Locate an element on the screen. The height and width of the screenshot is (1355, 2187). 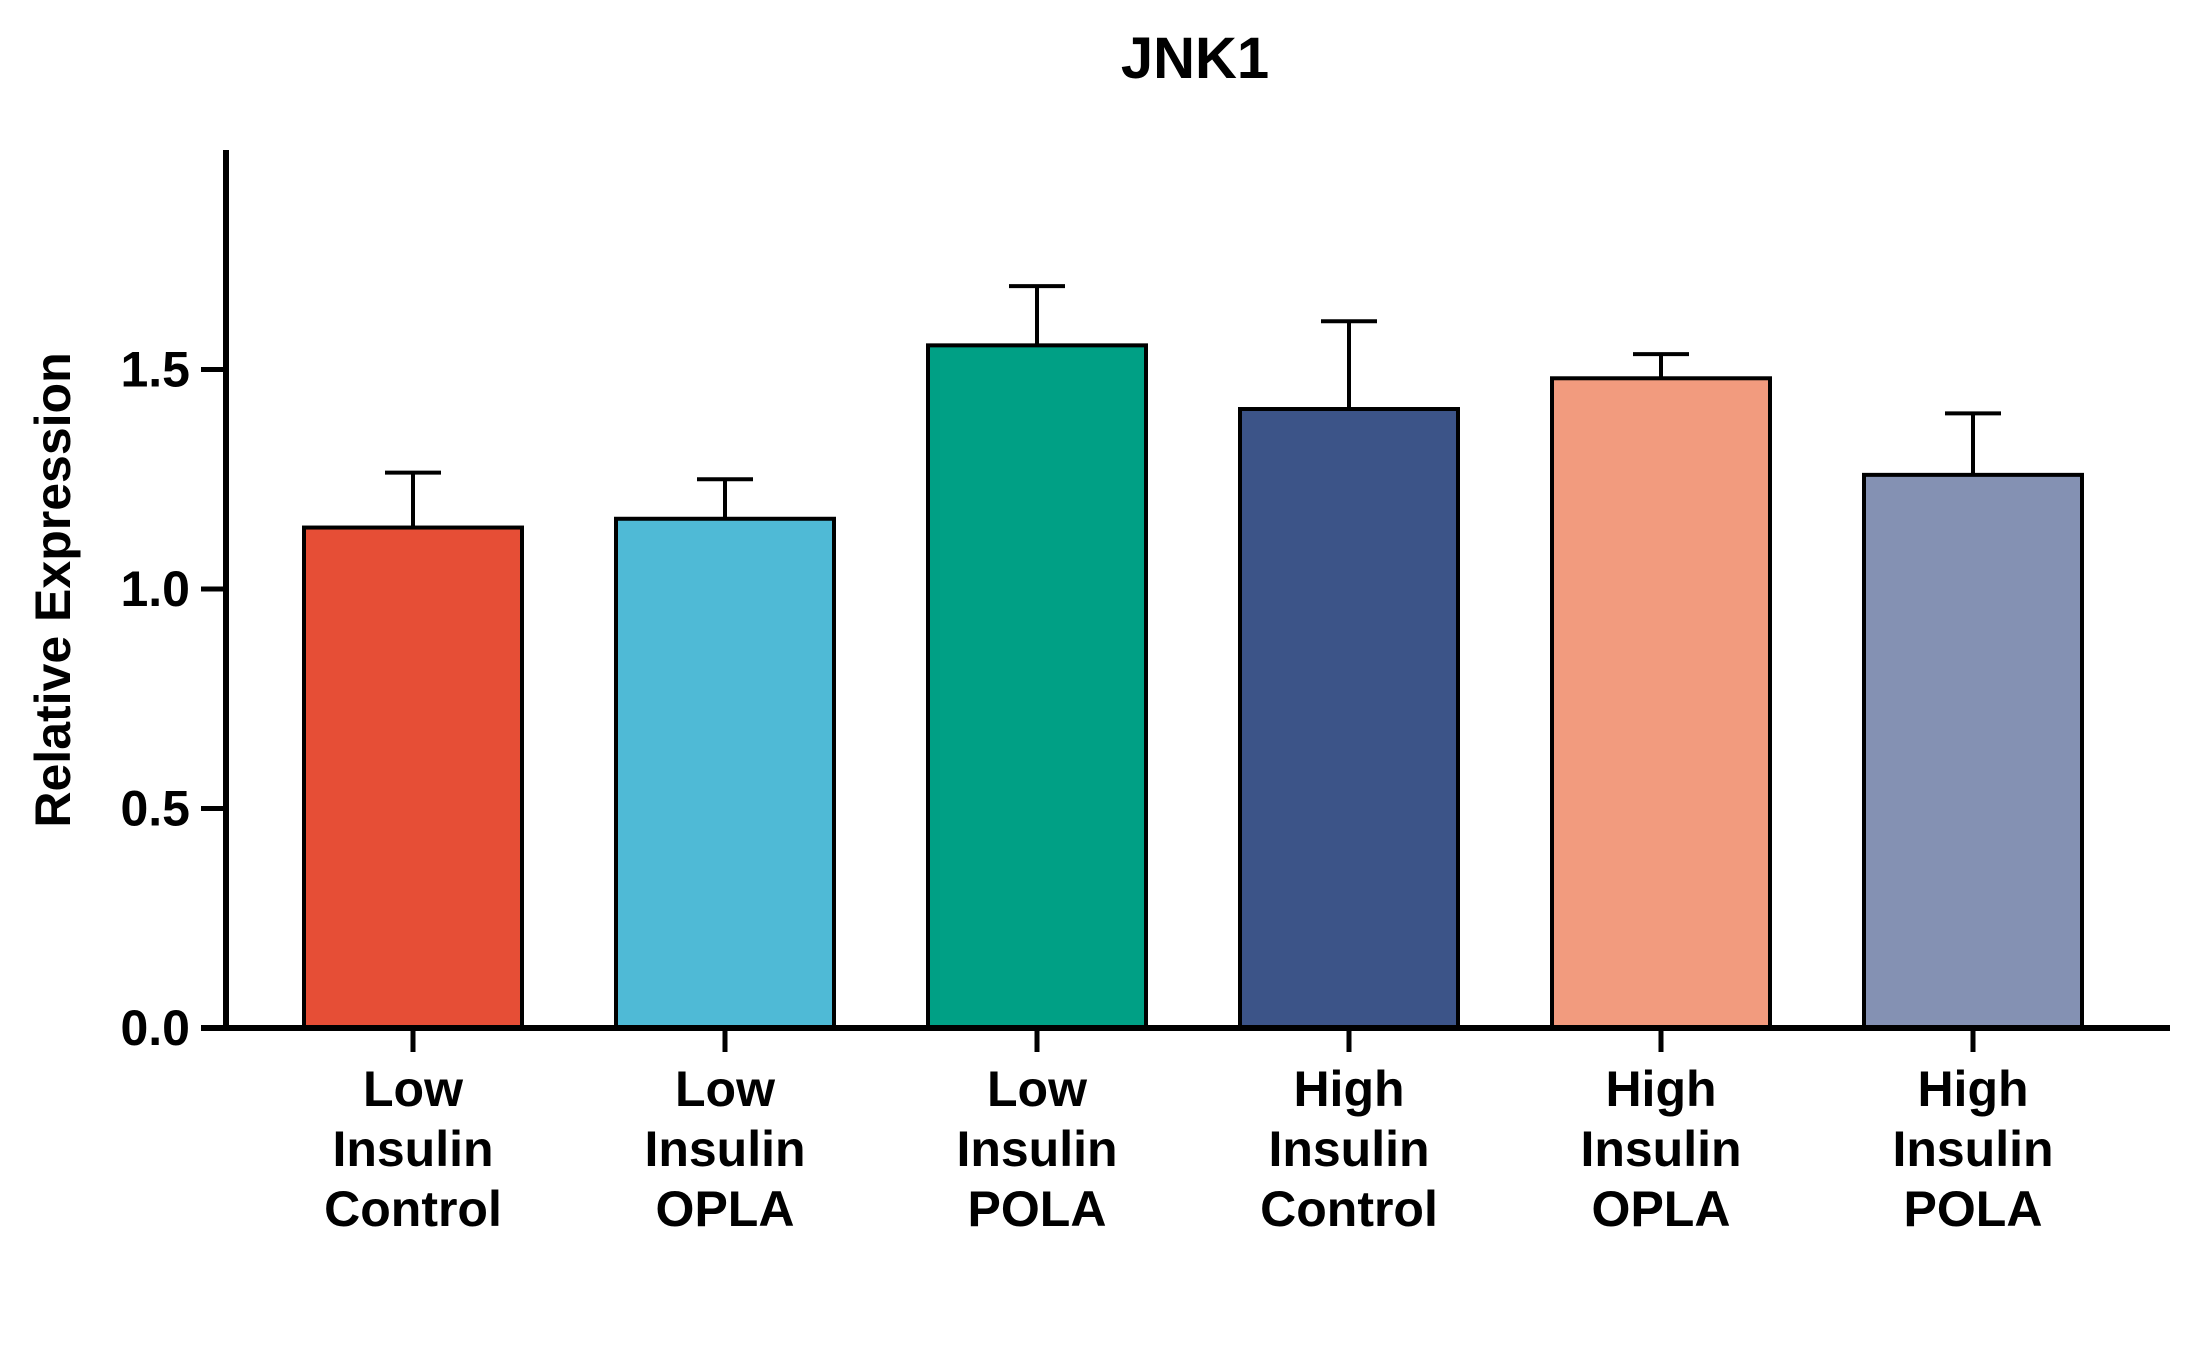
chart-title: JNK1 is located at coordinates (1195, 58).